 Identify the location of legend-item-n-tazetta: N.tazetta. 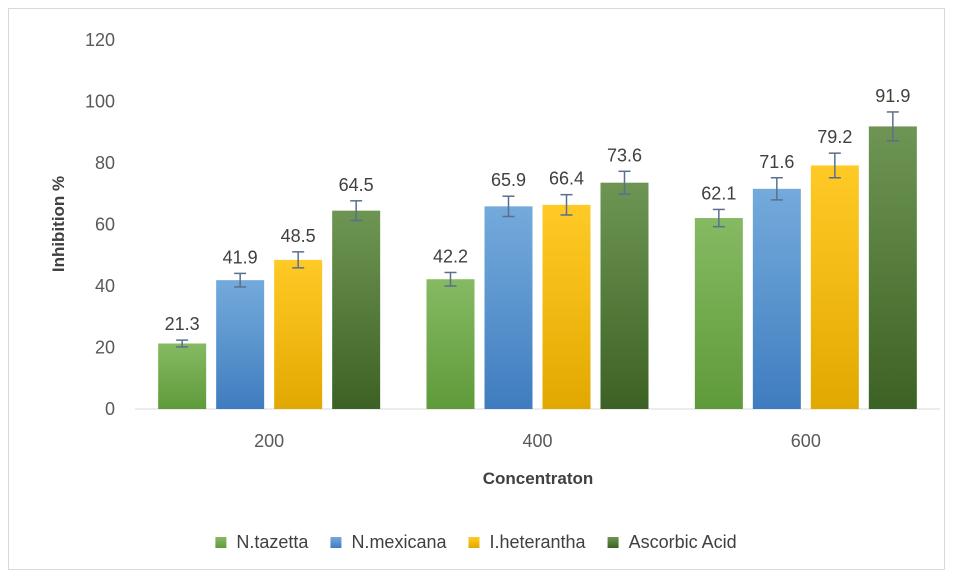
(262, 542).